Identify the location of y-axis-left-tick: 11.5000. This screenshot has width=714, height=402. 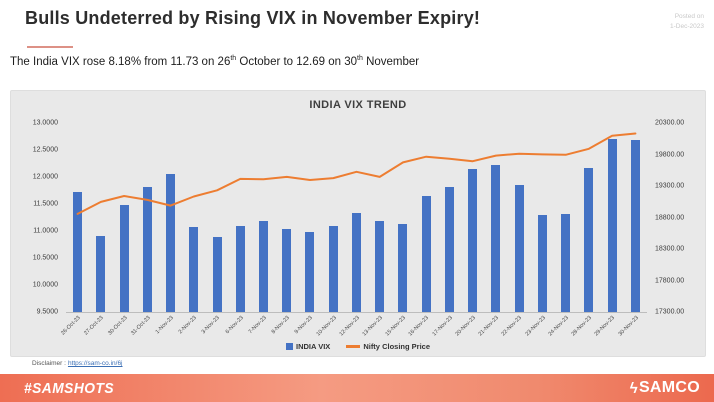
(45, 204).